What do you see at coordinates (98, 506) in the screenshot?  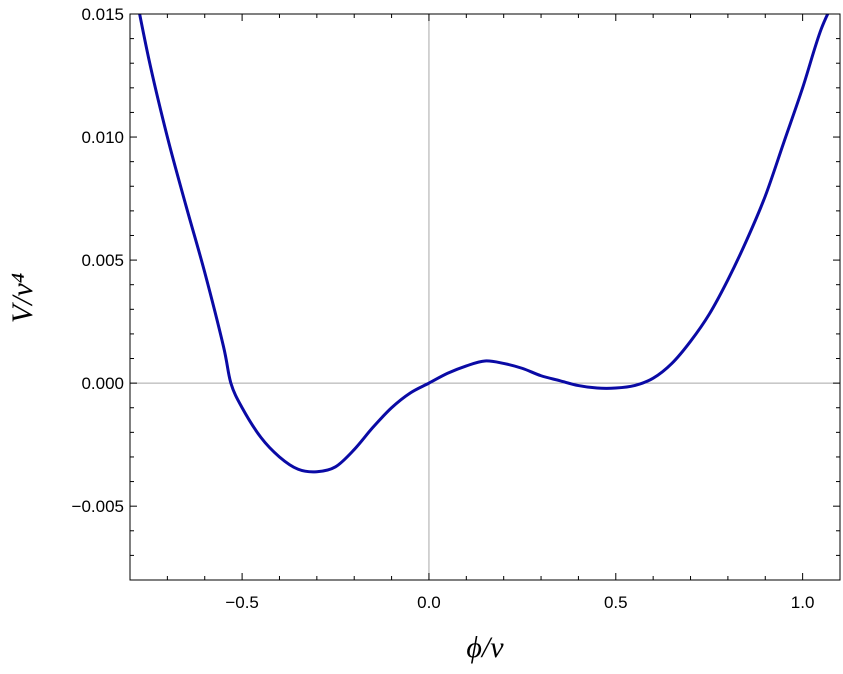 I see `y-tick-label: −0.005` at bounding box center [98, 506].